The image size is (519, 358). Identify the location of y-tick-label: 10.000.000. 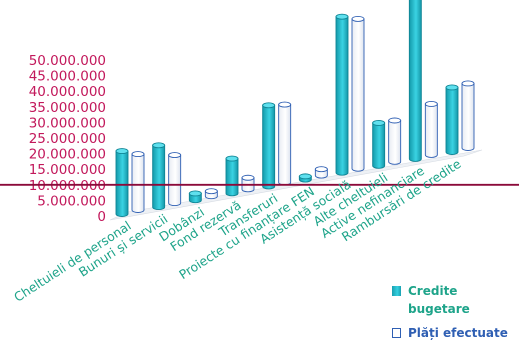
(67, 186).